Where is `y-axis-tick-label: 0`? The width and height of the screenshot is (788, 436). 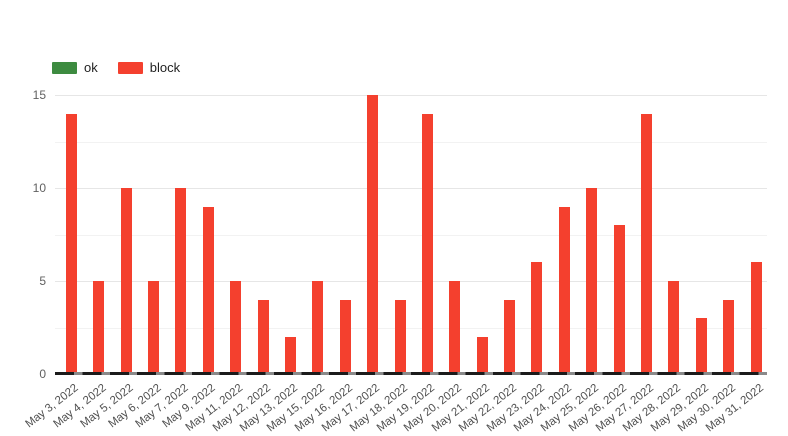 y-axis-tick-label: 0 is located at coordinates (42, 374).